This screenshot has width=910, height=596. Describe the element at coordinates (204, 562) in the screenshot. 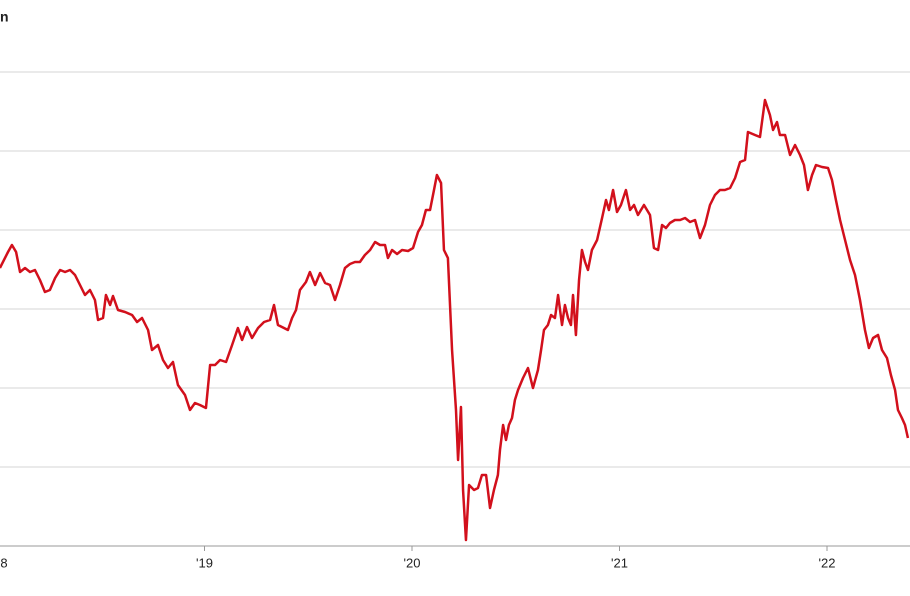

I see `x-tick-label: '19` at that location.